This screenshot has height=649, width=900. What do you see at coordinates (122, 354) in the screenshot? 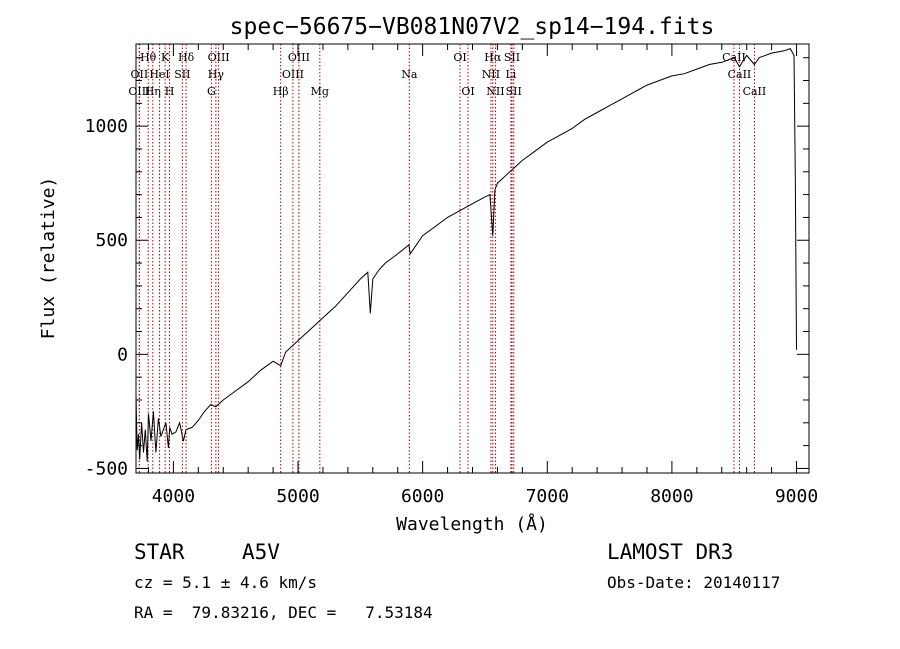
I see `y-tick-label: 0` at bounding box center [122, 354].